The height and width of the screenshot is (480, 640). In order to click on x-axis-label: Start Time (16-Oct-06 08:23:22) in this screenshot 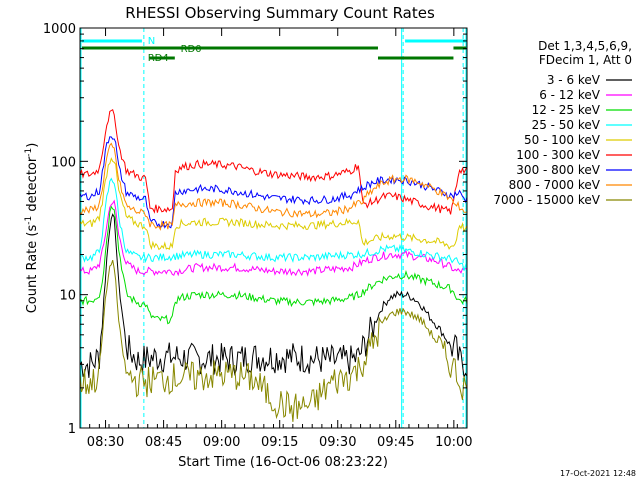, I will do `click(283, 462)`.